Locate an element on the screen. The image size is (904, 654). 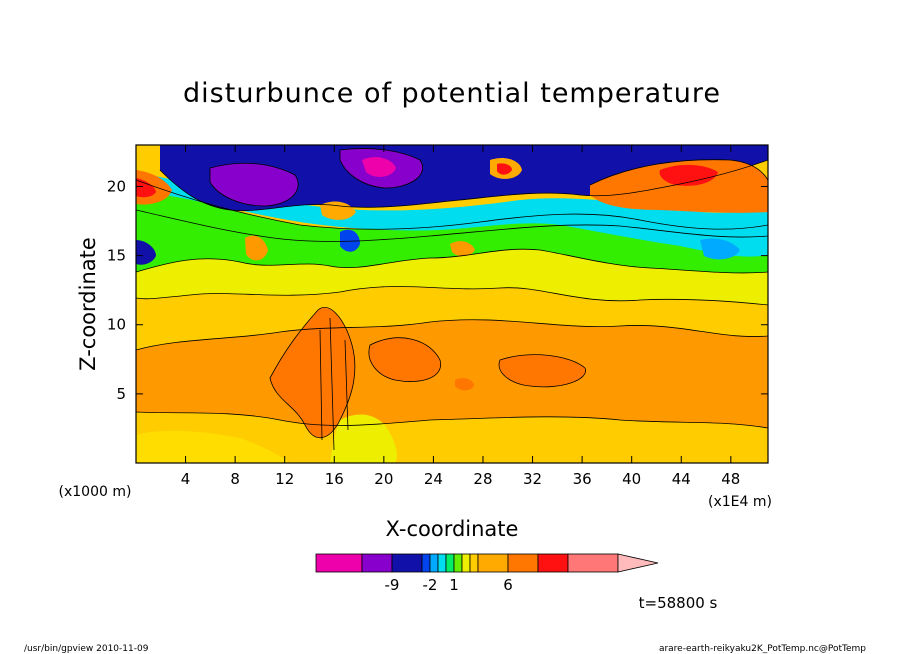
y-axis-label: Z-coordinate is located at coordinates (88, 304).